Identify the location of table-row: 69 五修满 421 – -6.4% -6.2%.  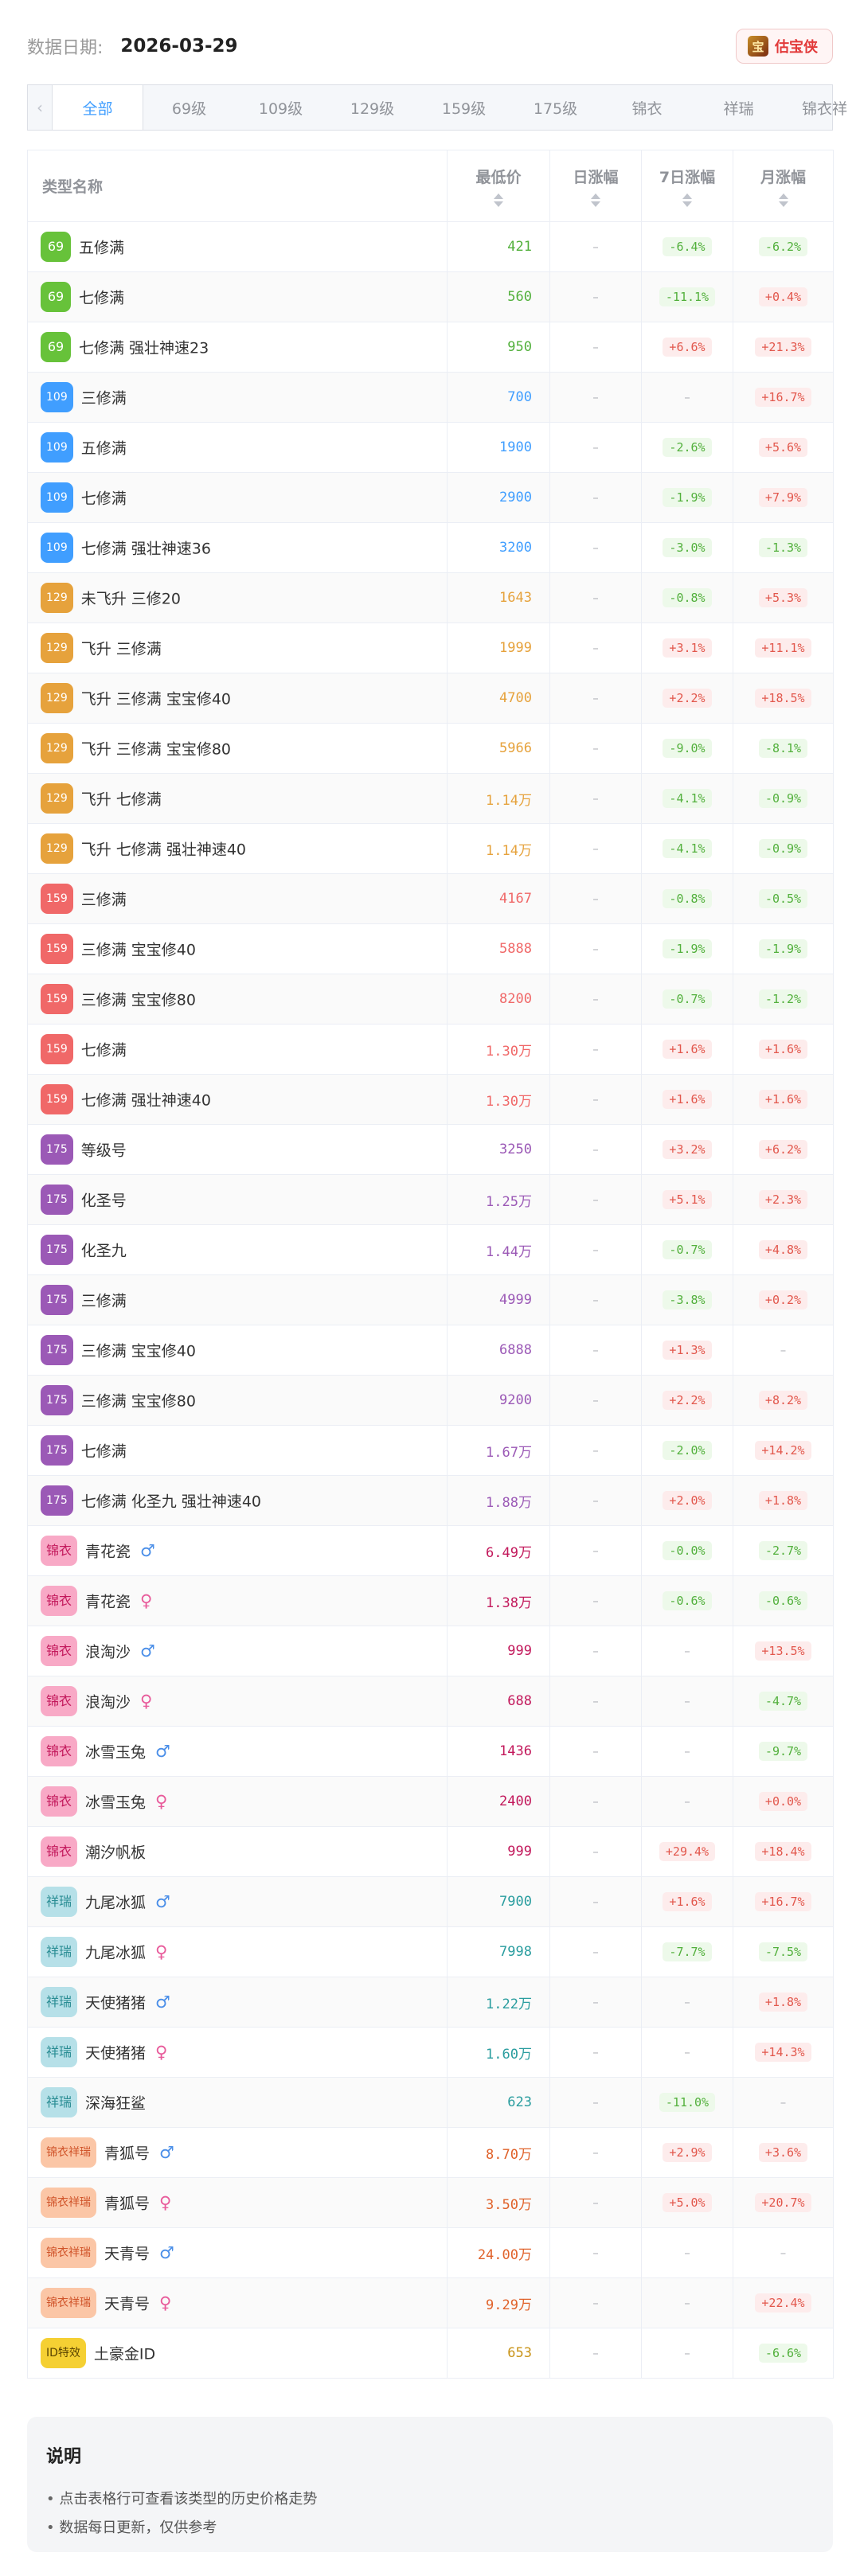
(430, 246).